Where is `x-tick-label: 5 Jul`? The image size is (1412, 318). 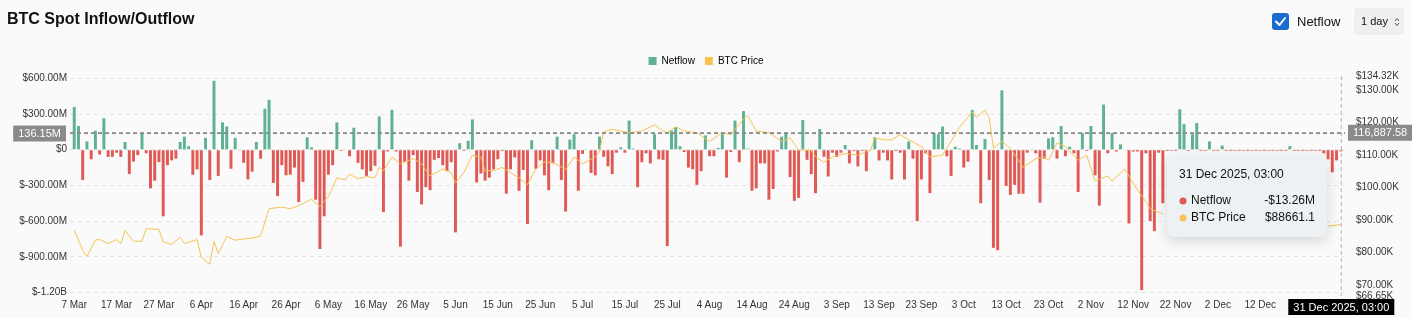 x-tick-label: 5 Jul is located at coordinates (582, 304).